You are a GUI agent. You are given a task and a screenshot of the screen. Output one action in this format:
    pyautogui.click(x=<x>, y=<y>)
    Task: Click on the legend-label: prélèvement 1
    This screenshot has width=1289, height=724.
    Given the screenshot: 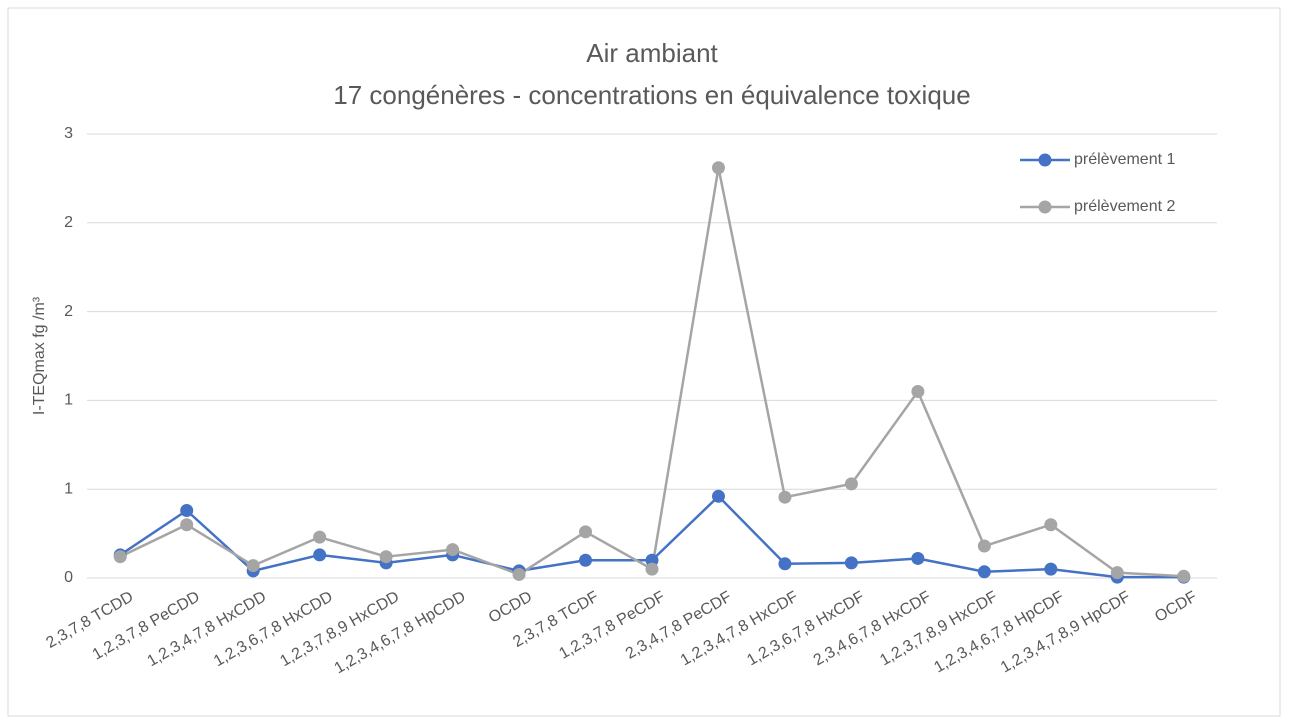 What is the action you would take?
    pyautogui.click(x=1124, y=159)
    